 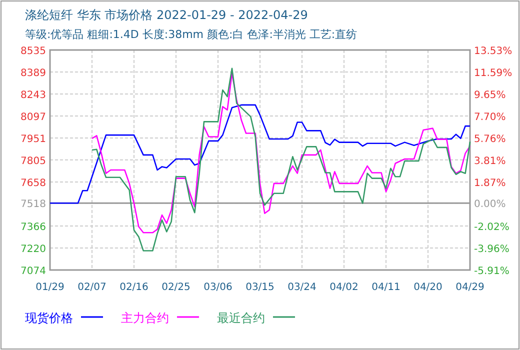 I want to click on x-tick-label: 04/20, so click(x=428, y=287).